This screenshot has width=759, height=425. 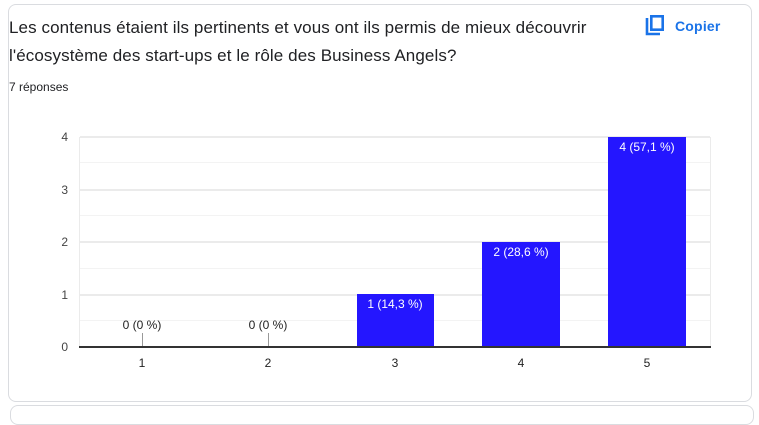 I want to click on bar-label-3: 1 (14,3 %), so click(x=395, y=304).